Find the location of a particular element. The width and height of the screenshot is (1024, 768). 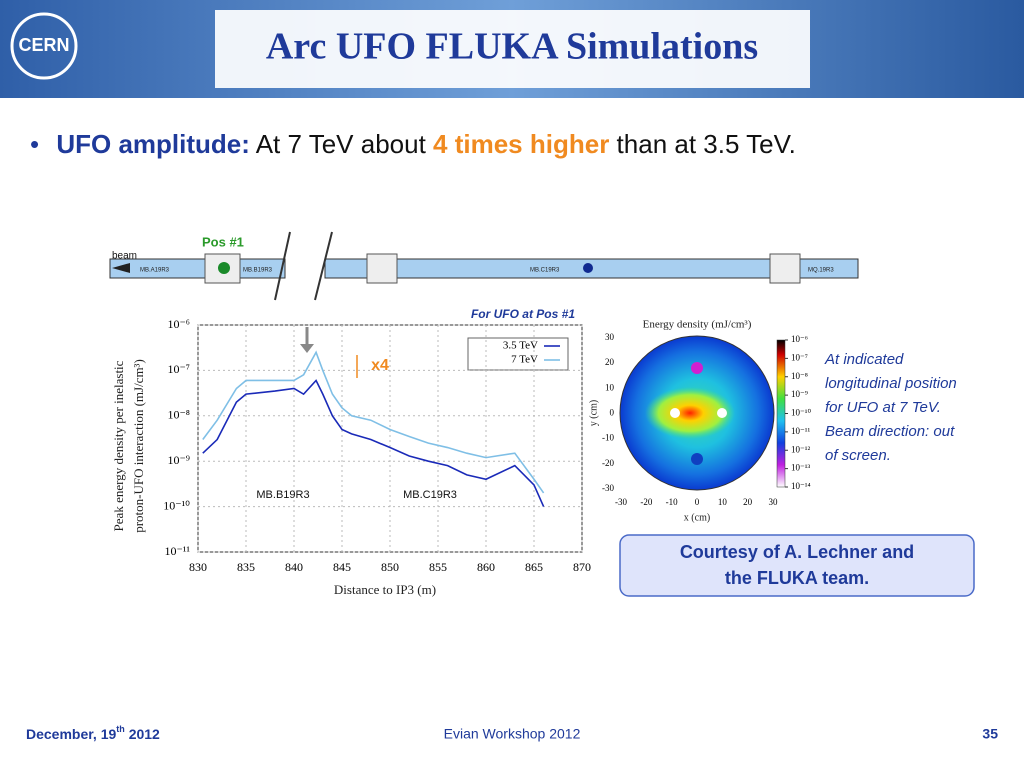

heatmap-y-title: y (cm) is located at coordinates (593, 413).